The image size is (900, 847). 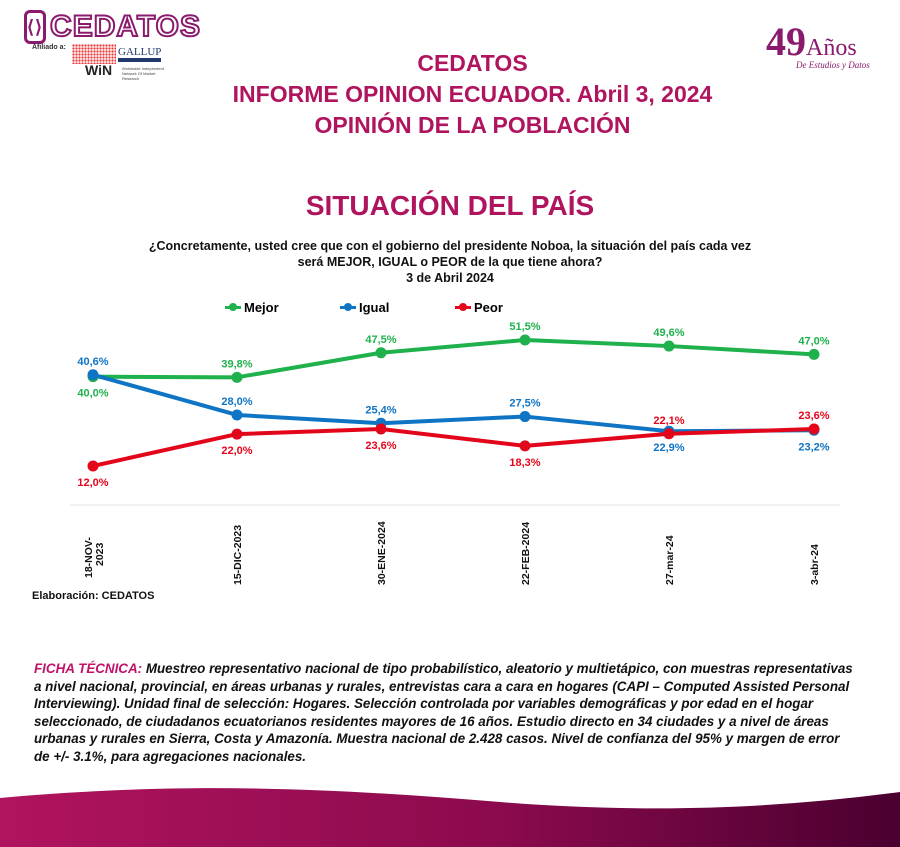 I want to click on data-label: 40,0%, so click(x=92, y=394).